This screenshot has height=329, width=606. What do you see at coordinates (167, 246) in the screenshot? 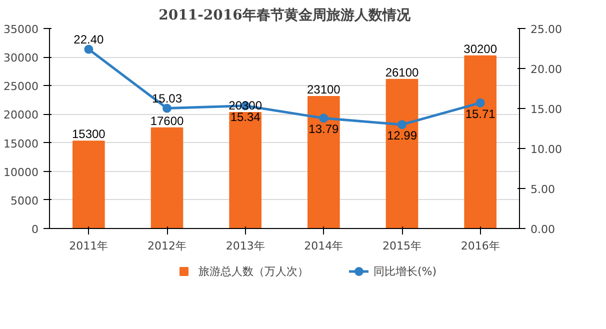
I see `x-tick-label: 2012年` at bounding box center [167, 246].